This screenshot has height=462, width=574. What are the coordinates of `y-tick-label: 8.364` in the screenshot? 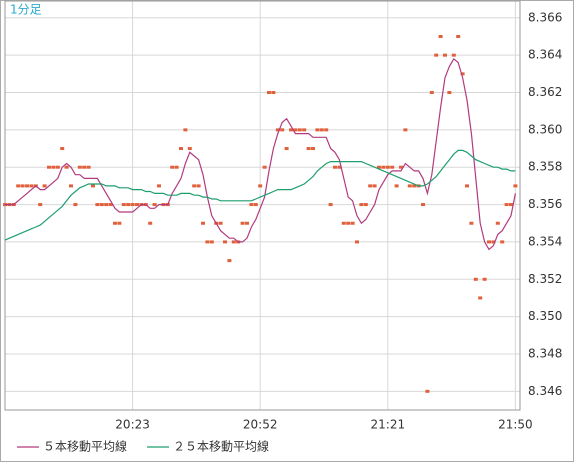 It's located at (545, 55).